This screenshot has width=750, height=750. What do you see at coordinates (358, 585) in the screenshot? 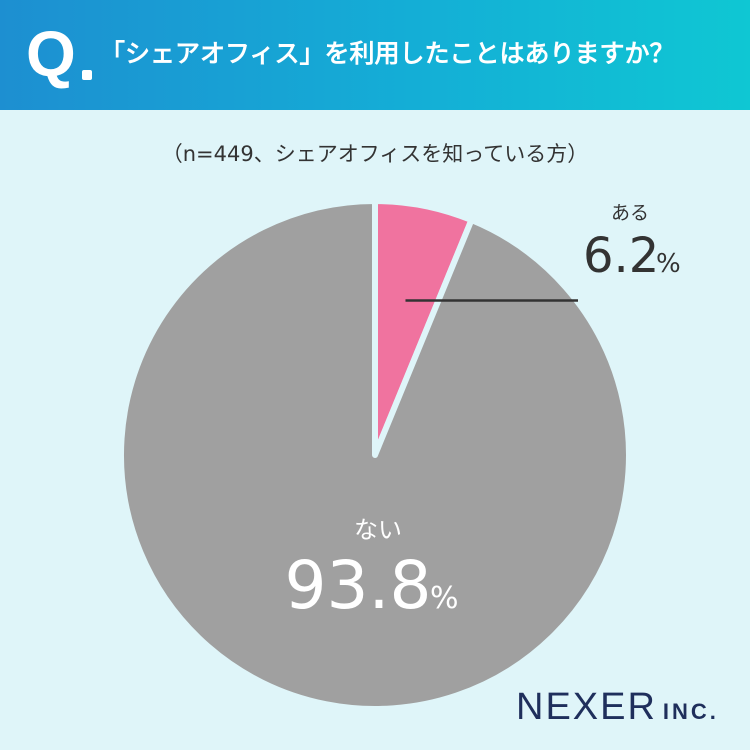
I see `slice-value-no: 93.8` at bounding box center [358, 585].